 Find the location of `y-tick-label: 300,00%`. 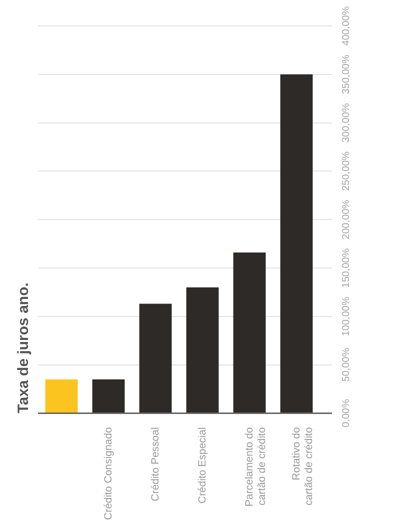

y-tick-label: 300,00% is located at coordinates (346, 122).